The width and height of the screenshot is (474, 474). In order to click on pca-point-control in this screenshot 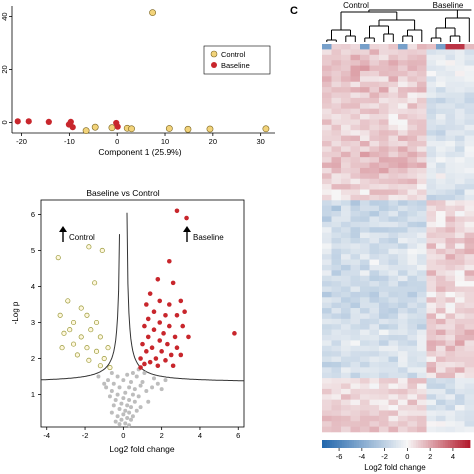, I will do `click(169, 128)`.